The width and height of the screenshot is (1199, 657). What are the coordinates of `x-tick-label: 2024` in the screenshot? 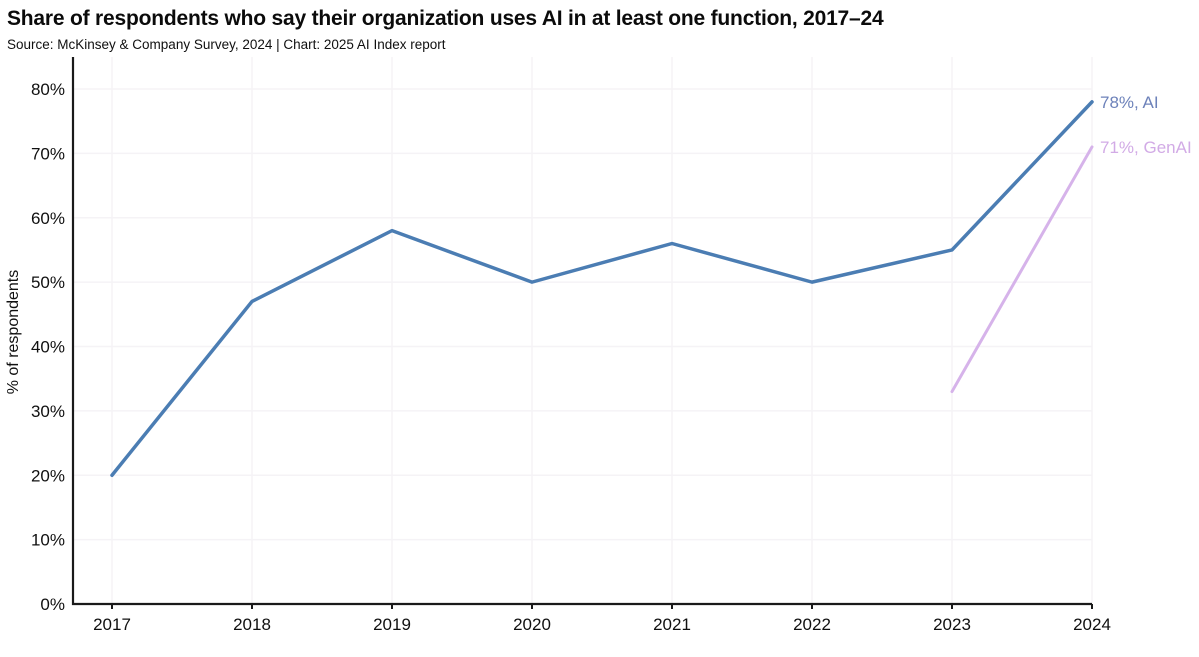 It's located at (1092, 624).